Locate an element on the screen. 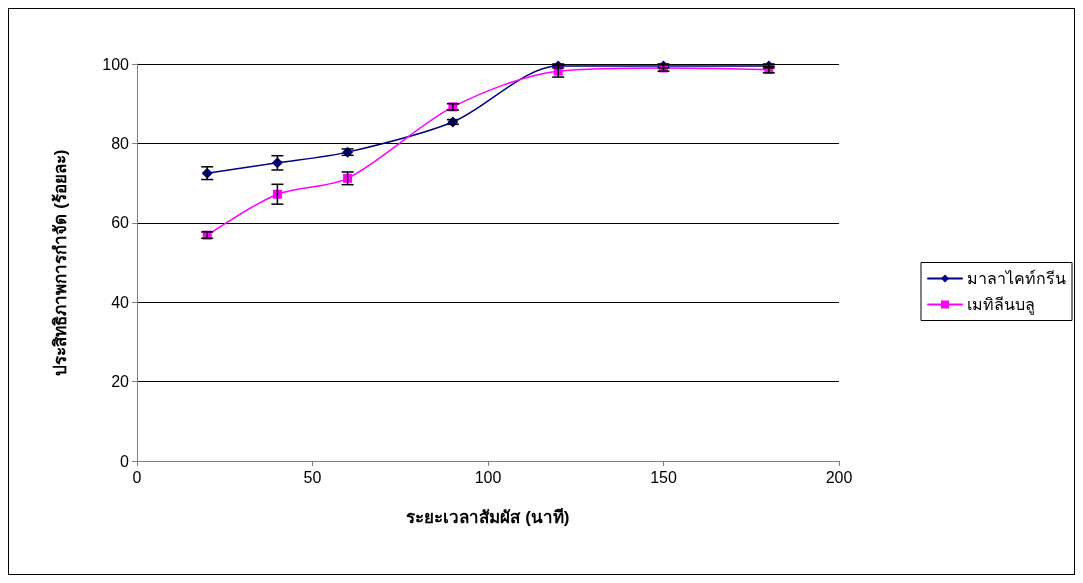 The width and height of the screenshot is (1083, 583). y-tick-label: 100 is located at coordinates (116, 64).